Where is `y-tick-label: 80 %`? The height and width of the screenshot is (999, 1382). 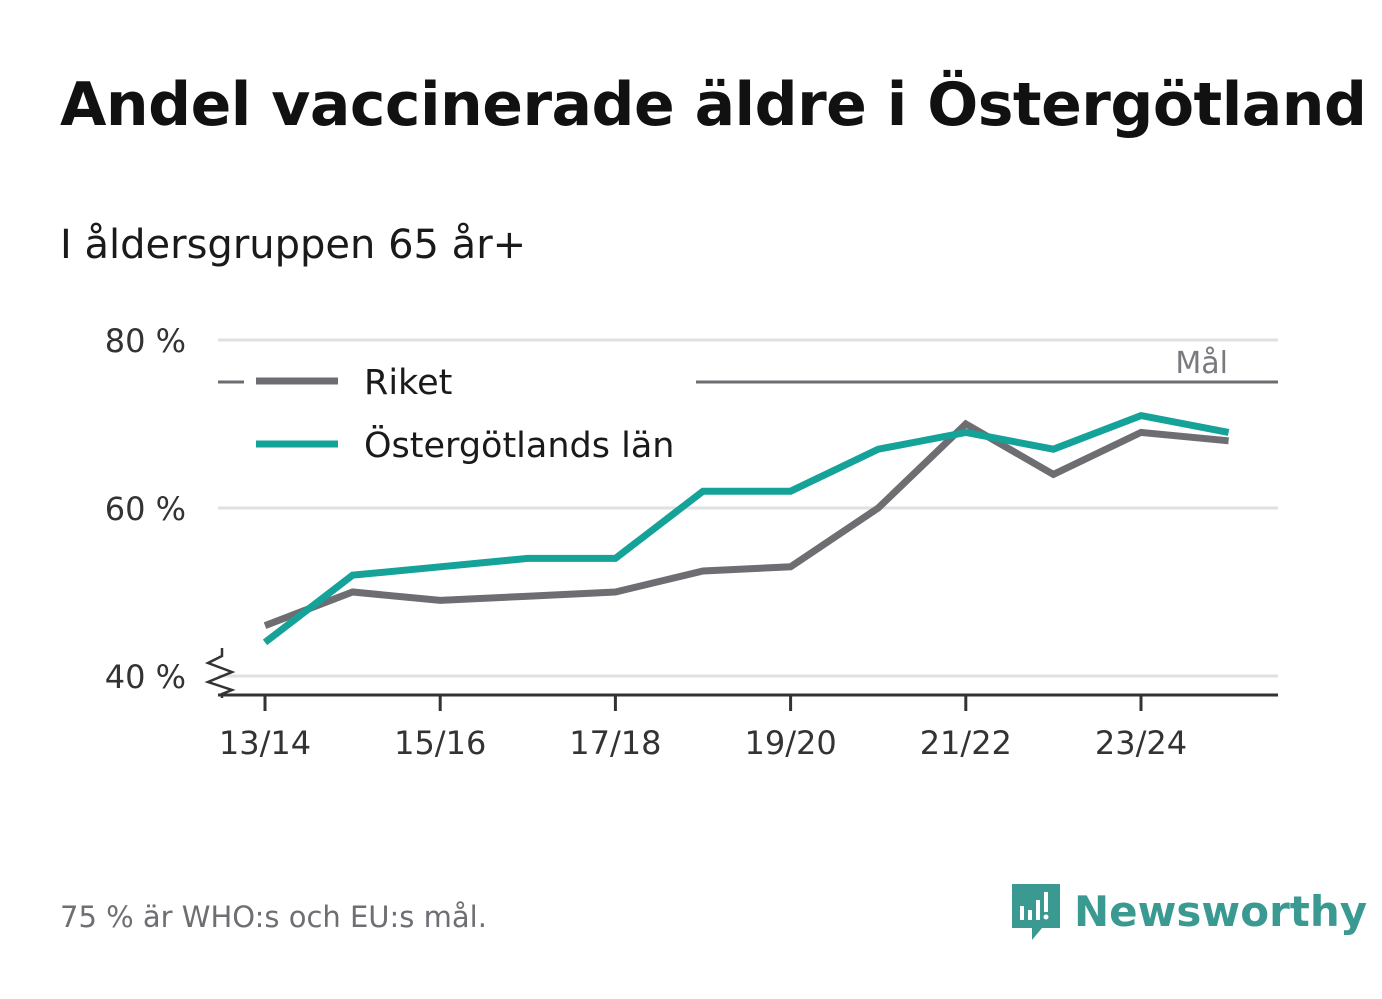 y-tick-label: 80 % is located at coordinates (145, 341).